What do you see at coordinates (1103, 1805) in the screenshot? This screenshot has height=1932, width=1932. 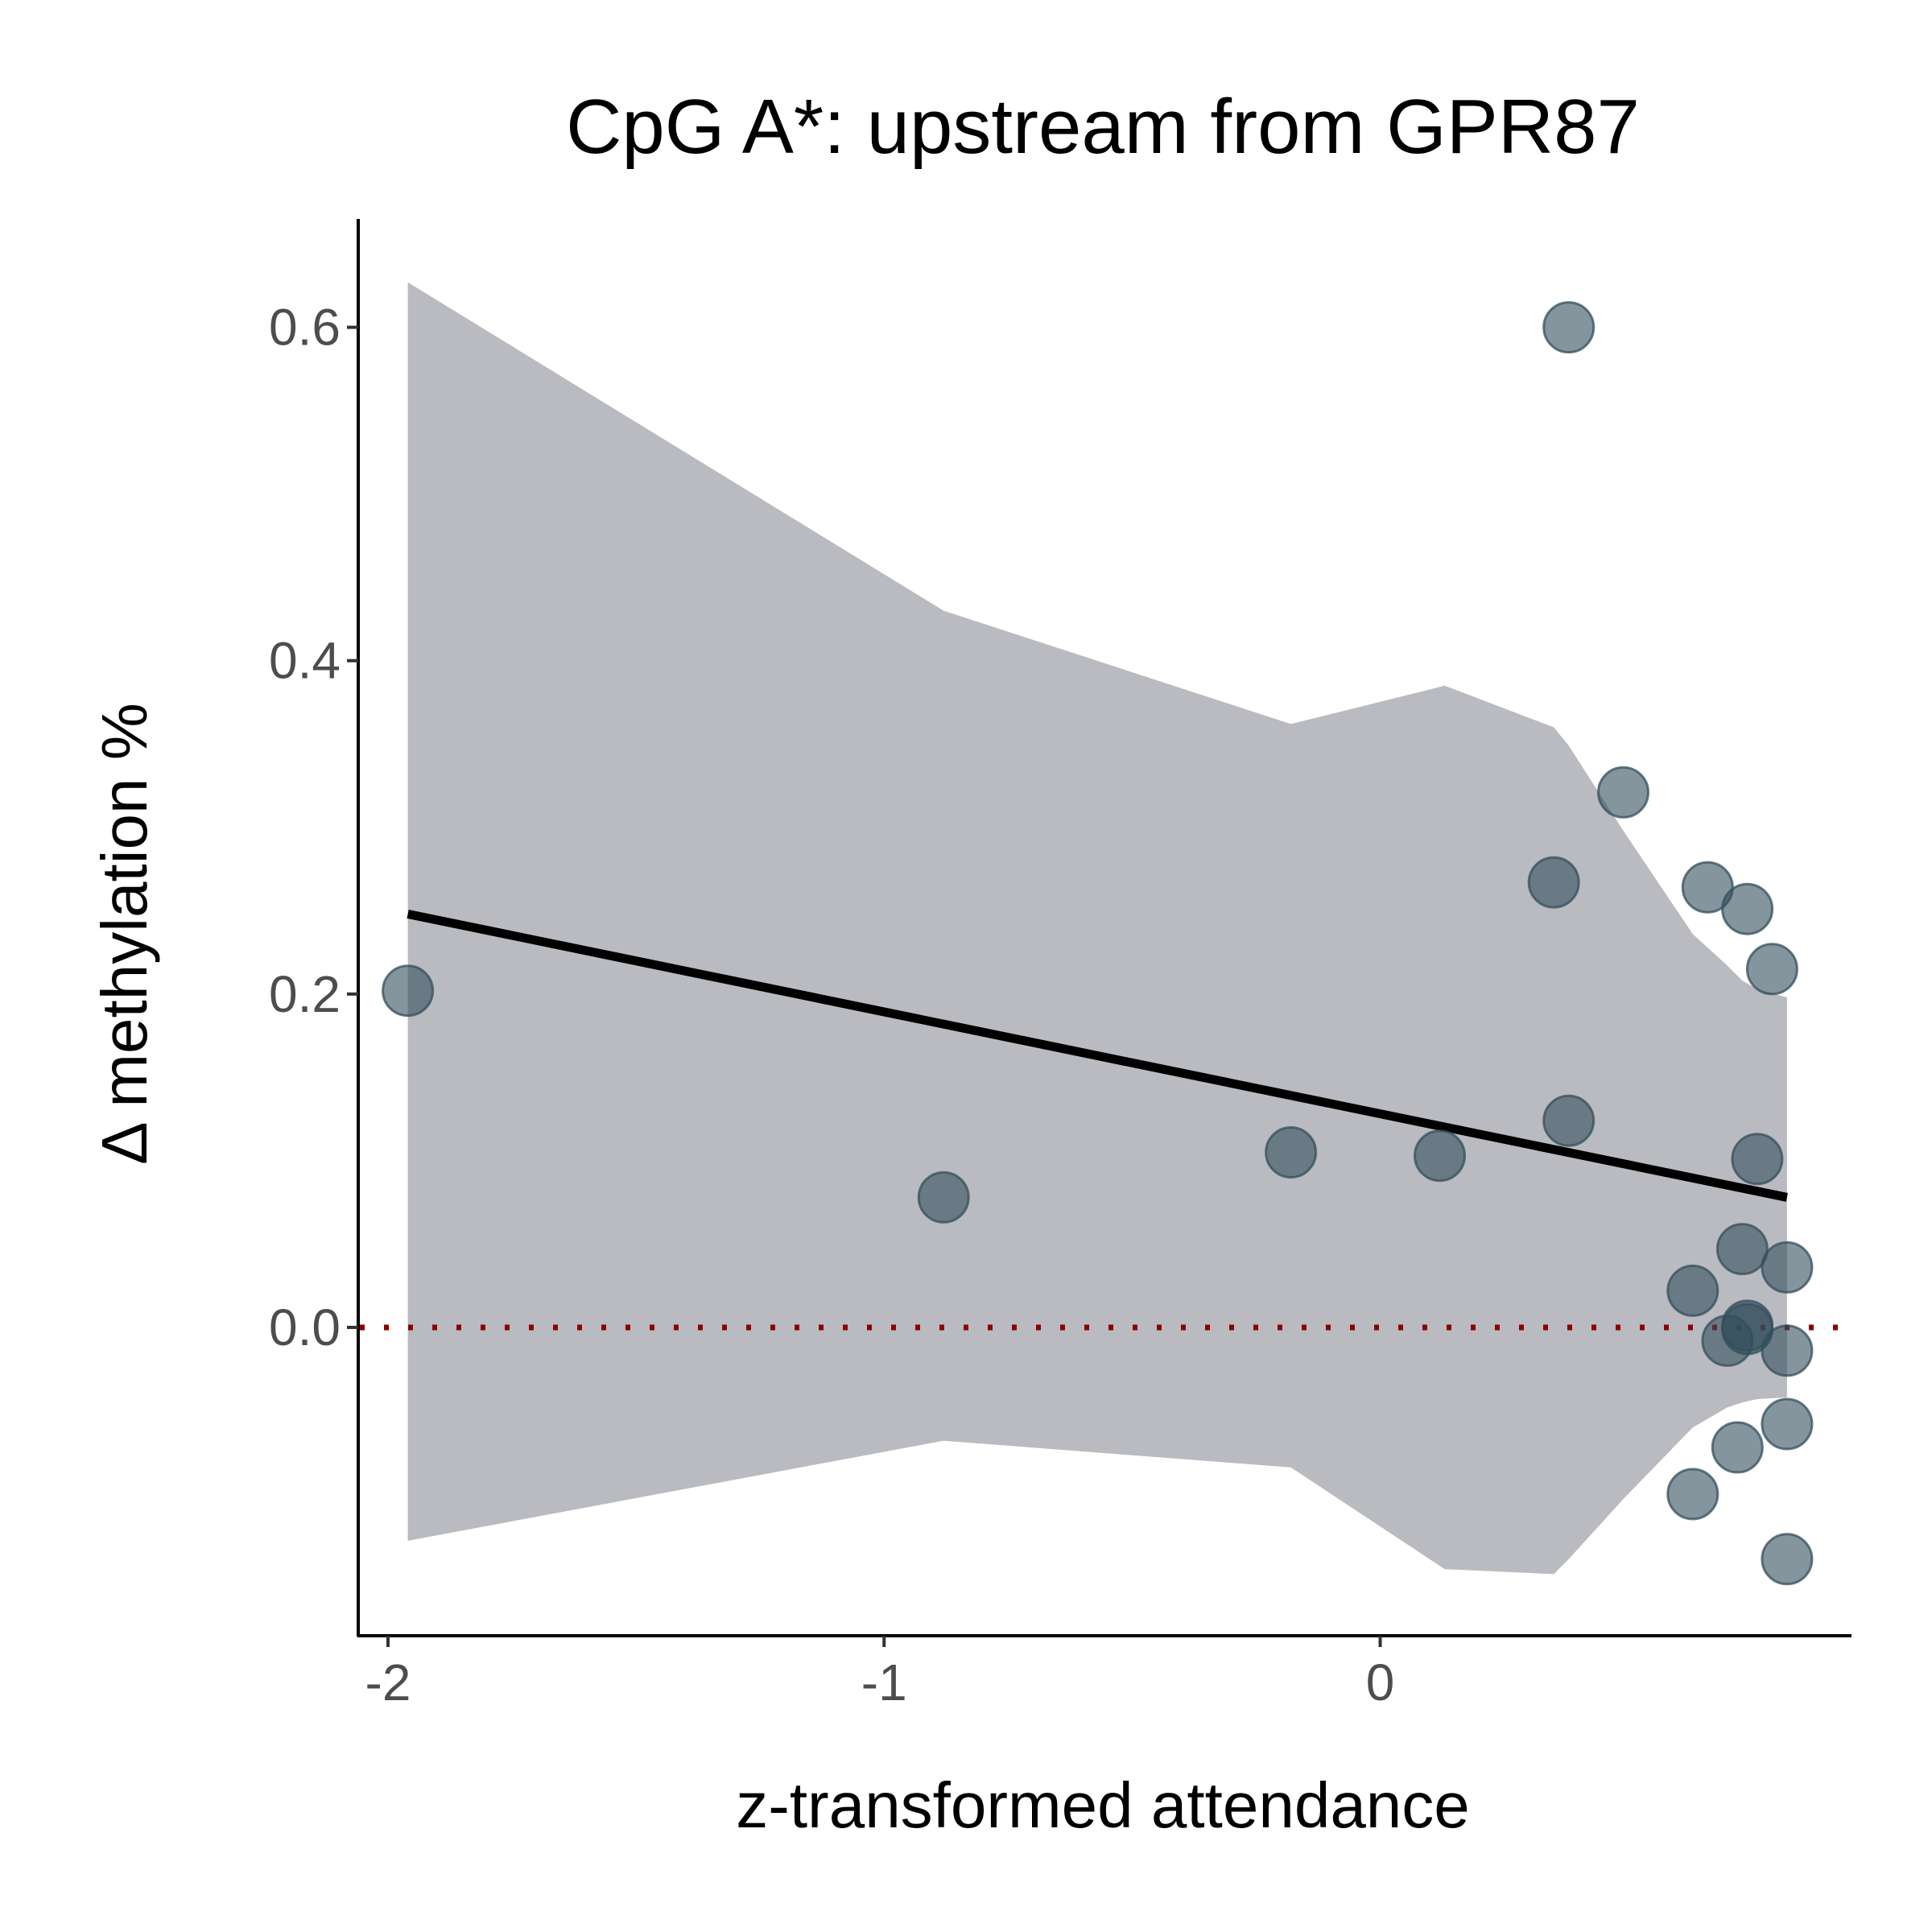 I see `x-axis-title: z-transformed attendance` at bounding box center [1103, 1805].